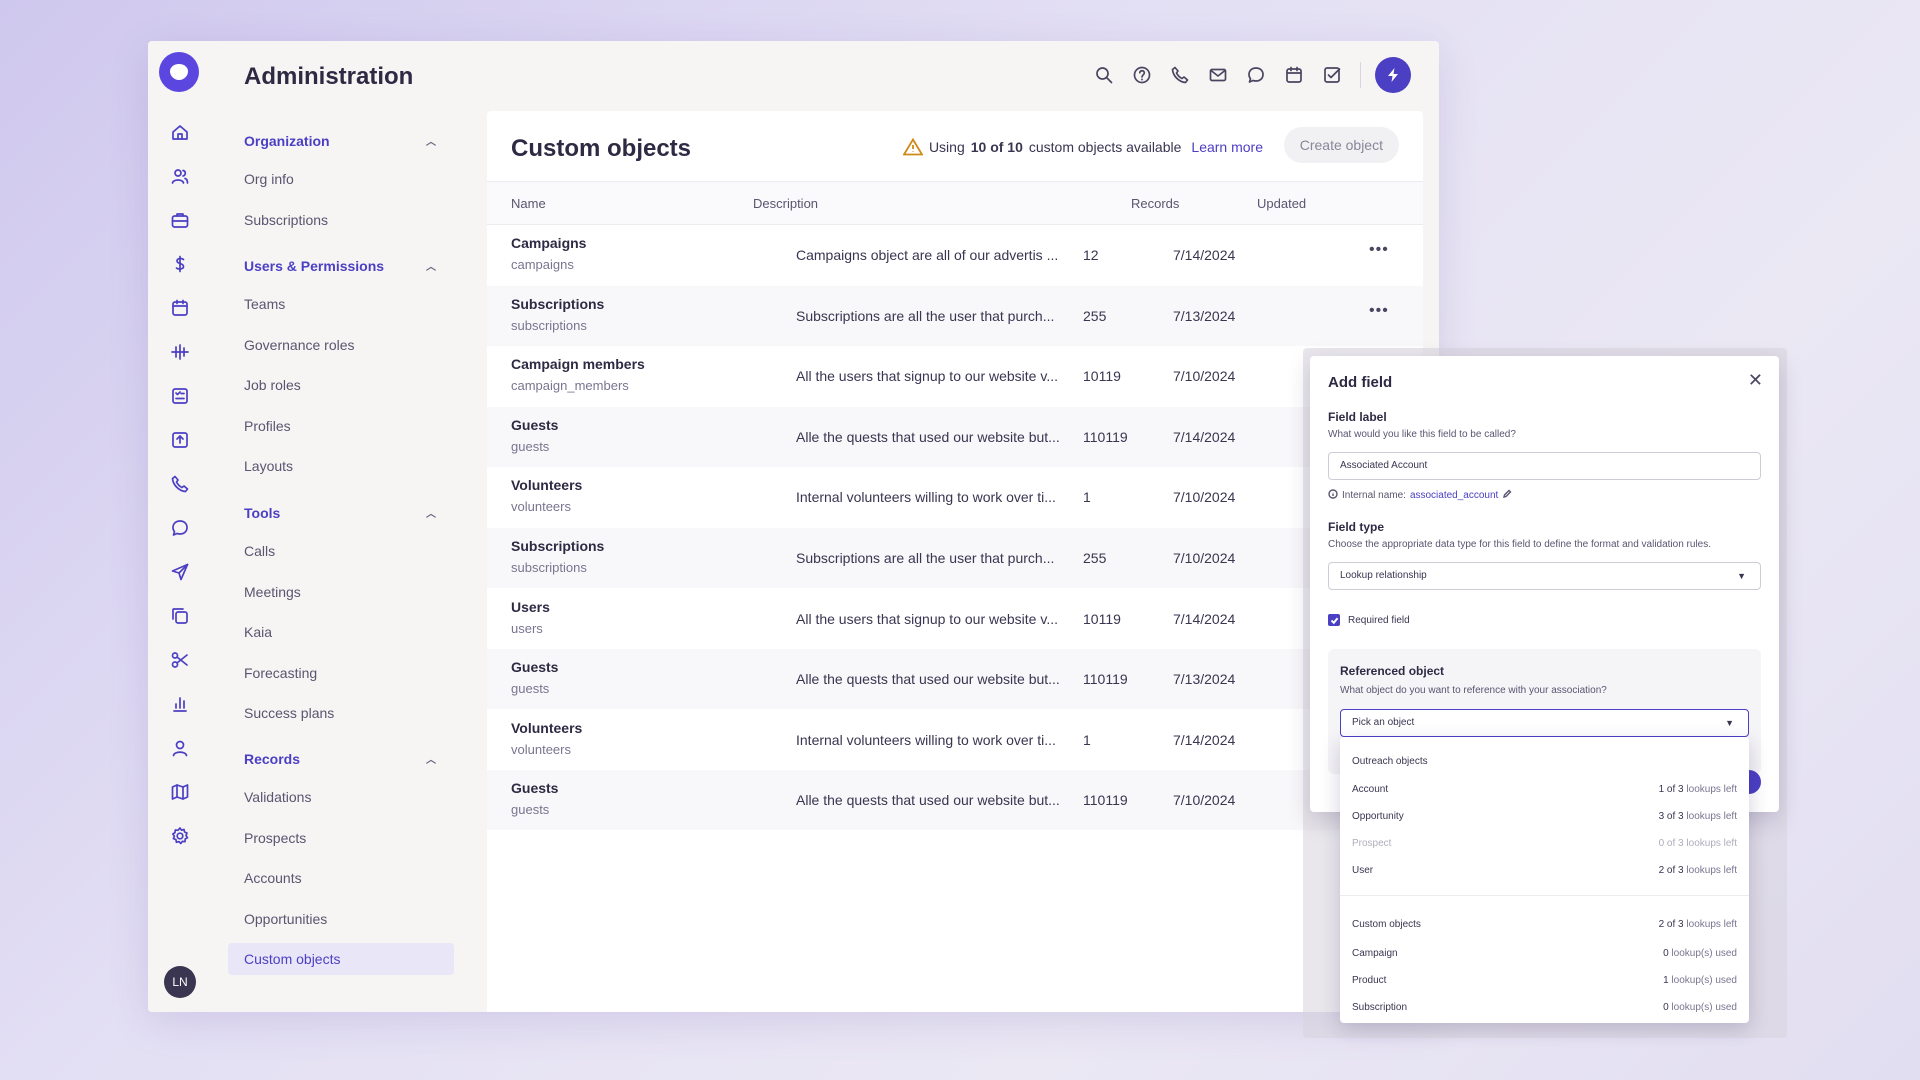 This screenshot has height=1080, width=1920. What do you see at coordinates (180, 396) in the screenshot?
I see `checklist-icon` at bounding box center [180, 396].